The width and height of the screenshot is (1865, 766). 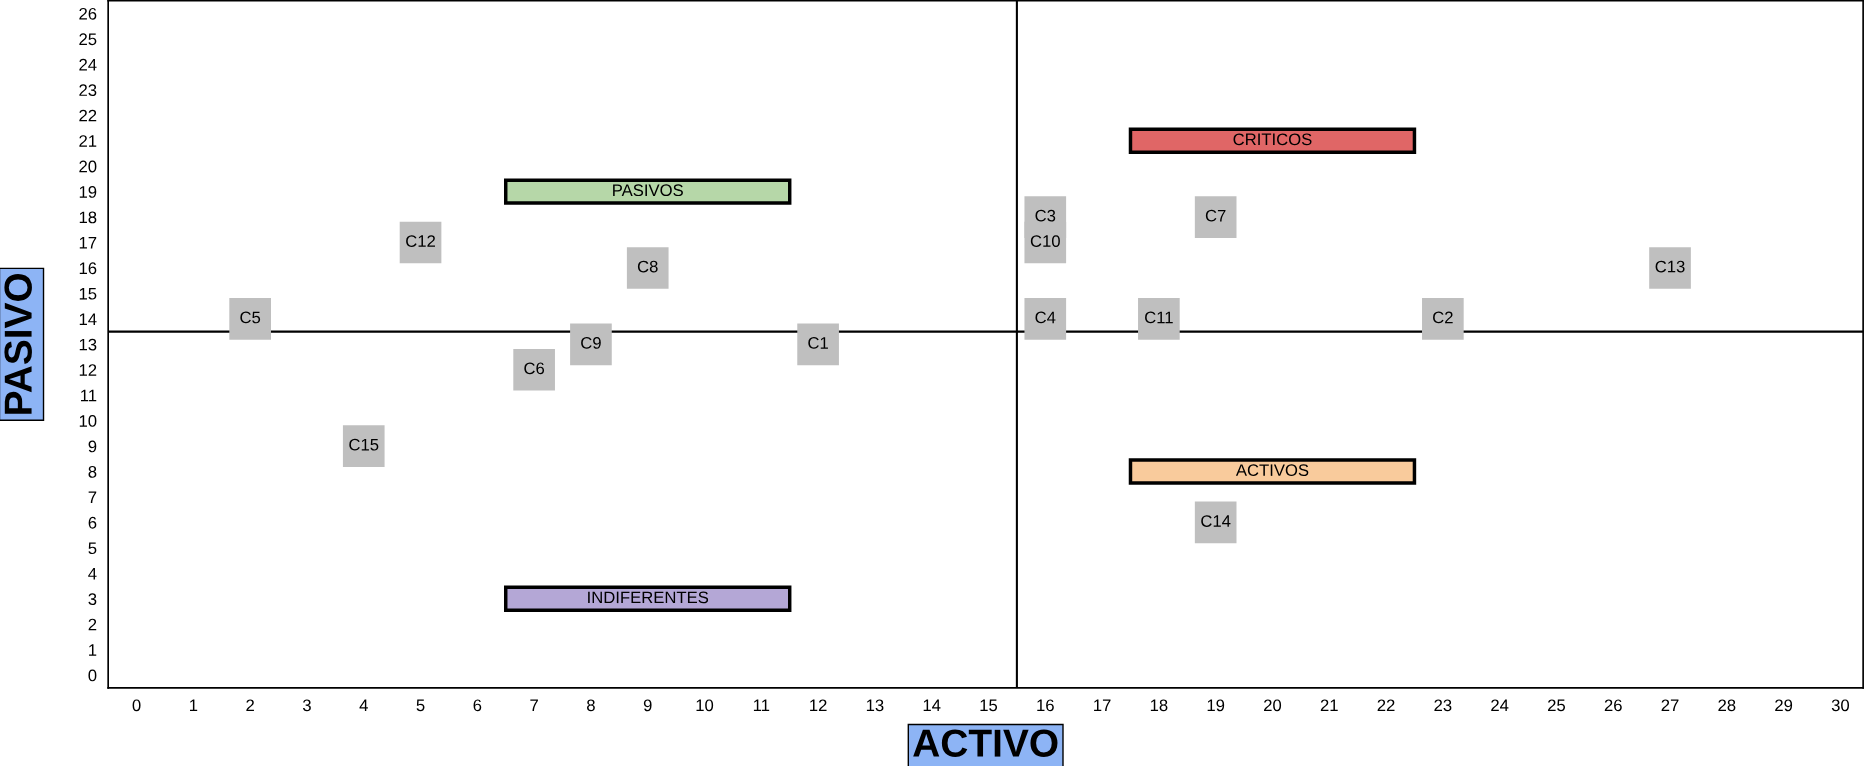 I want to click on x-tick-label: 21, so click(x=1329, y=705).